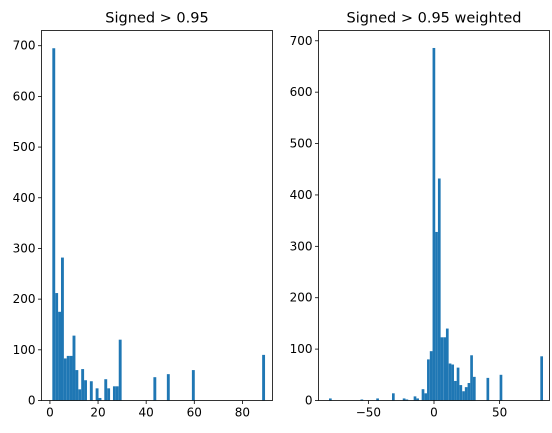 This screenshot has height=433, width=552. Describe the element at coordinates (156, 19) in the screenshot. I see `chart-title: Signed > 0.95` at that location.